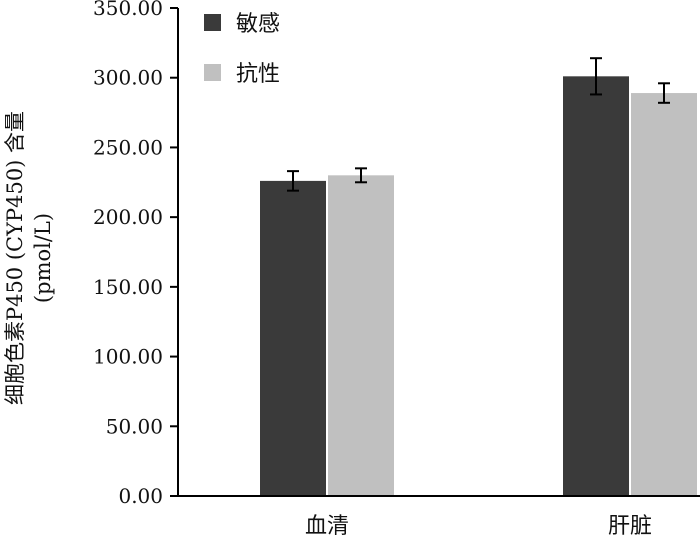 This screenshot has height=537, width=700. Describe the element at coordinates (134, 426) in the screenshot. I see `y-tick-label: 50.00` at that location.